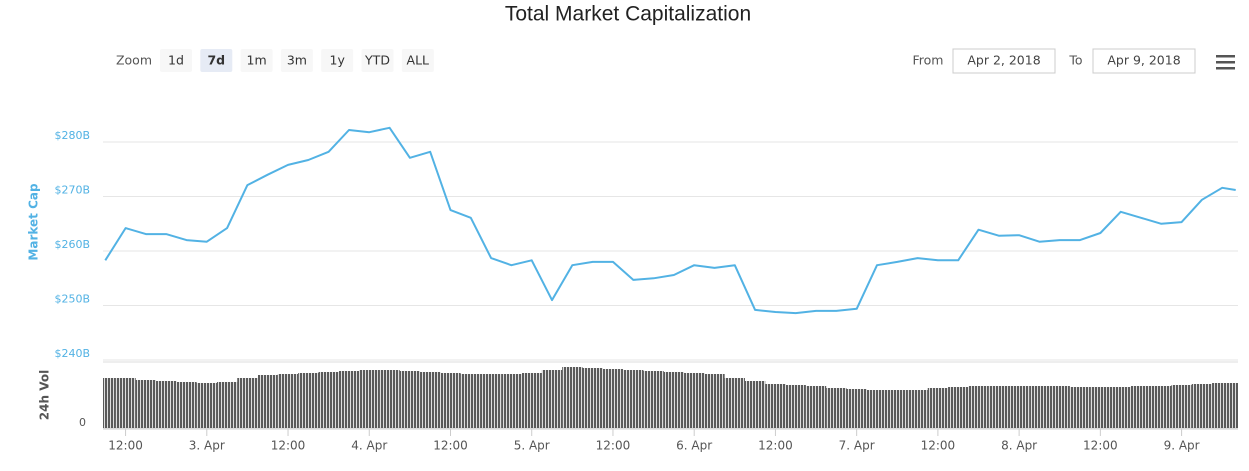 This screenshot has height=471, width=1249. Describe the element at coordinates (928, 60) in the screenshot. I see `from-label: From` at that location.